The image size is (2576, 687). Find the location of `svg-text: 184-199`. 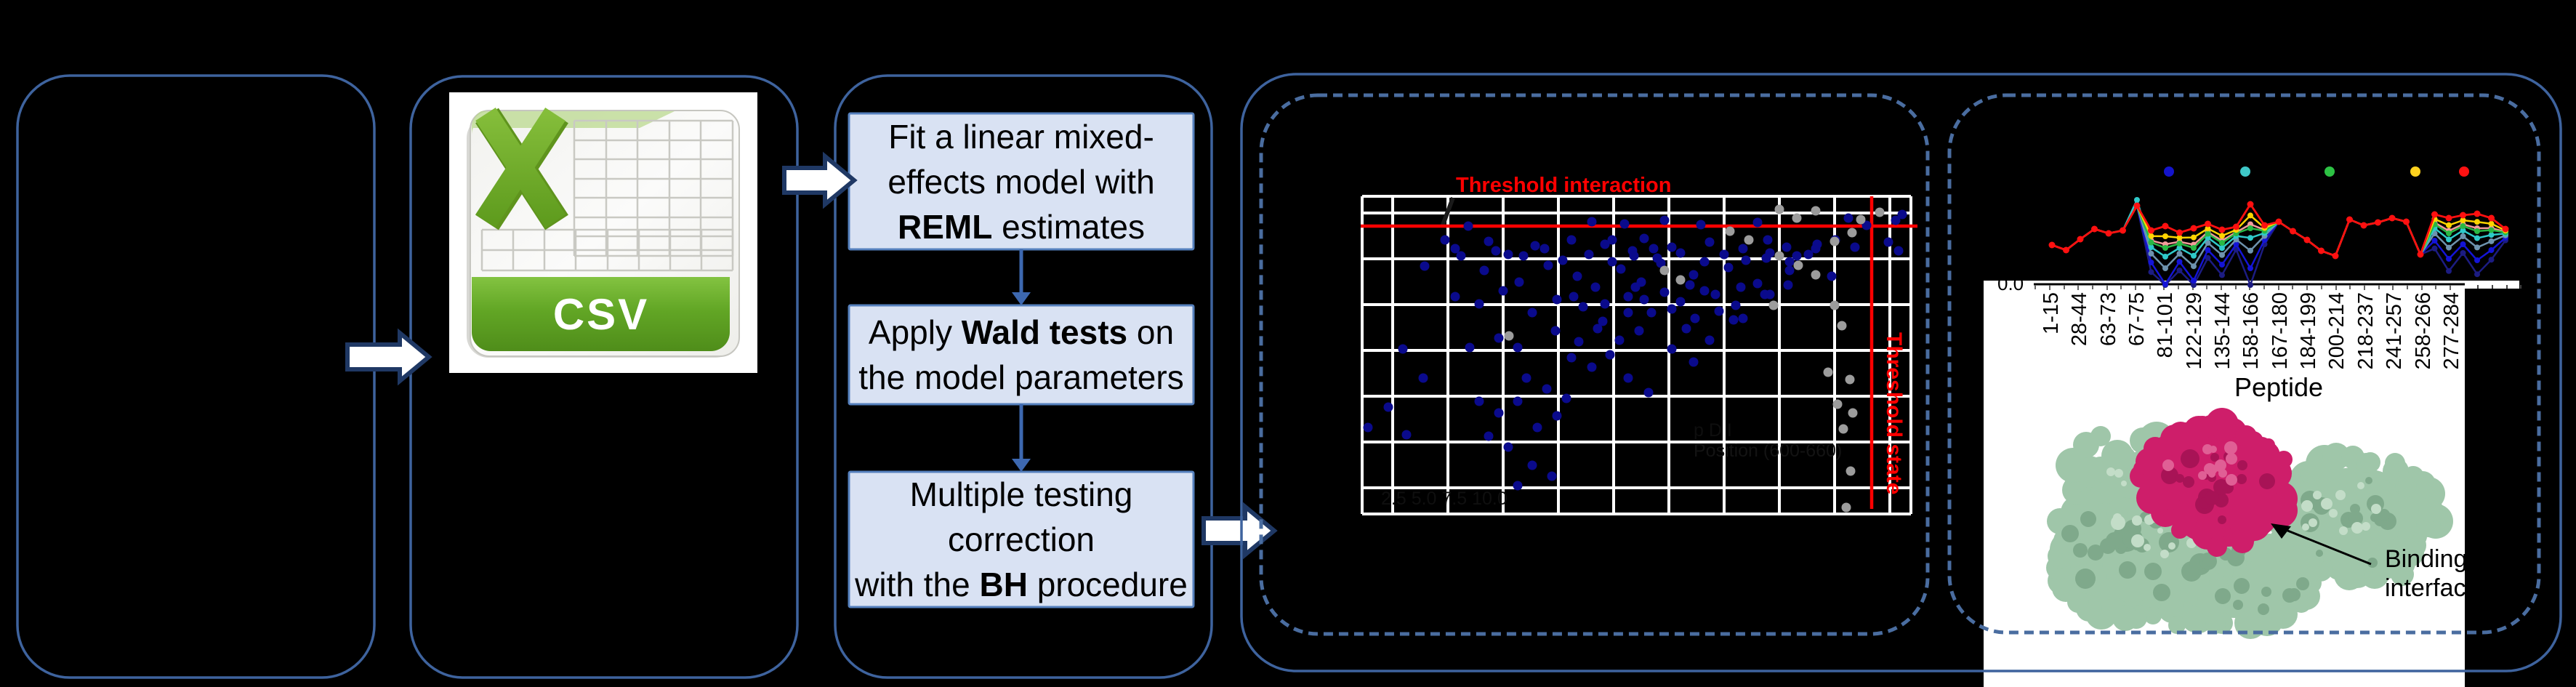

svg-text: 184-199 is located at coordinates (2308, 330).